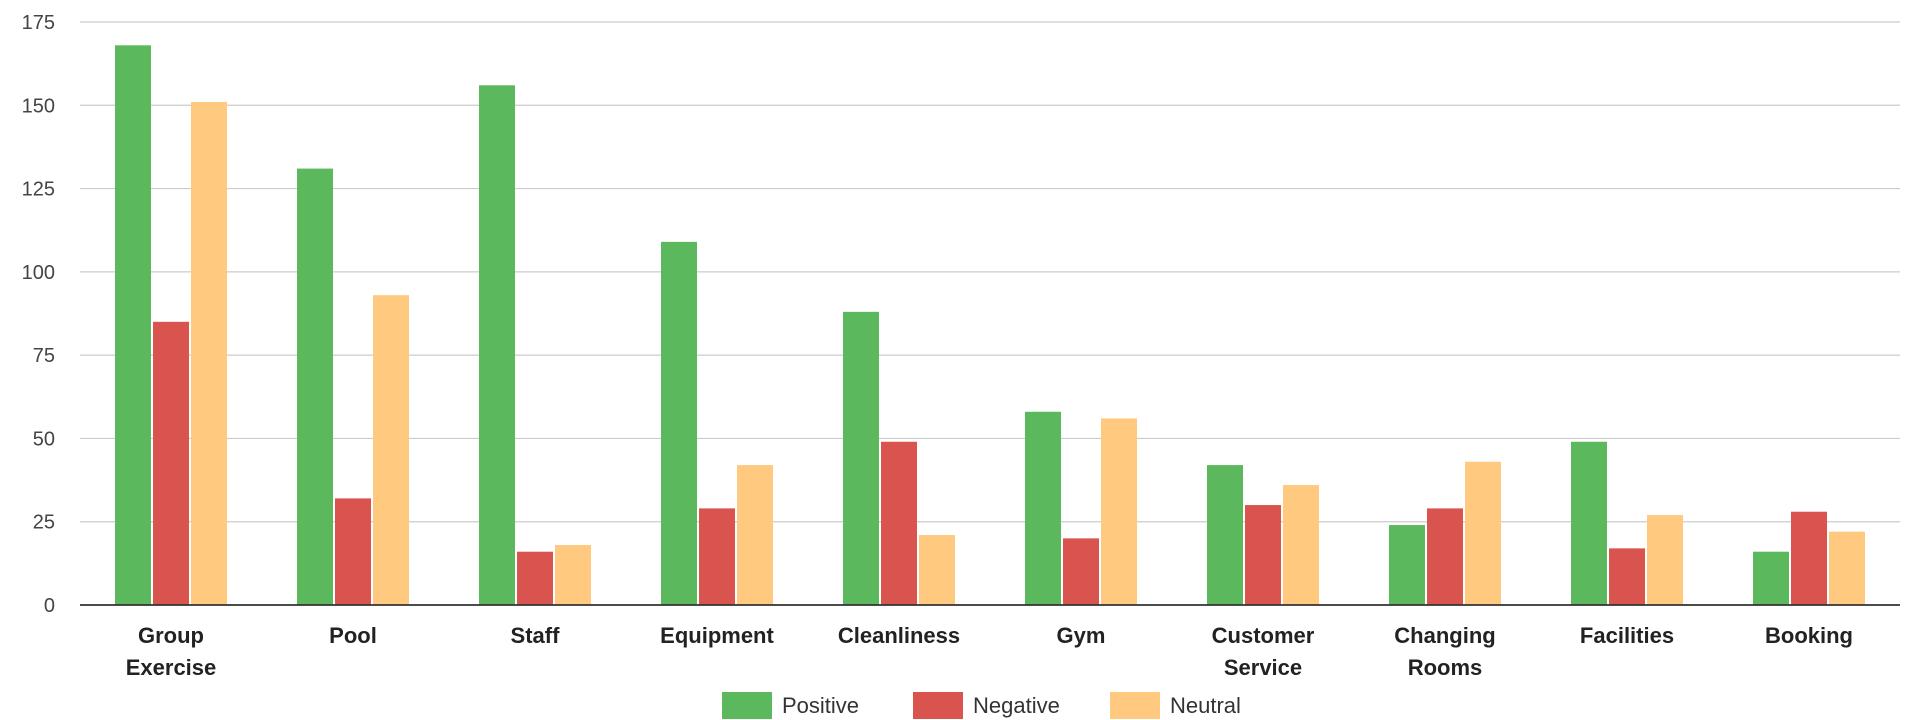 The height and width of the screenshot is (720, 1905). I want to click on legend-label-negative: Negative, so click(1016, 705).